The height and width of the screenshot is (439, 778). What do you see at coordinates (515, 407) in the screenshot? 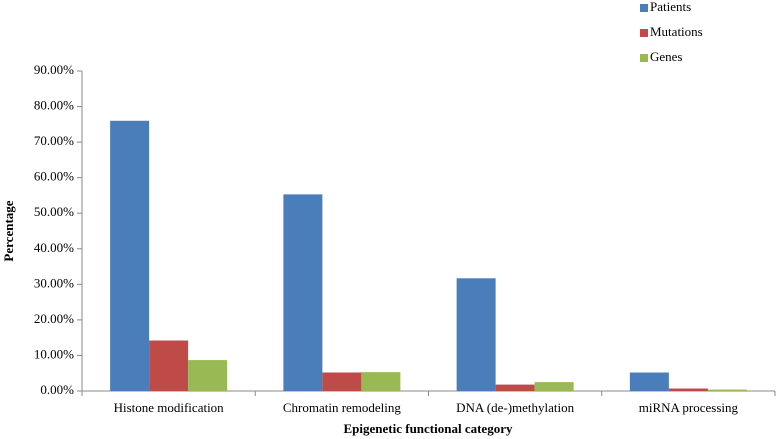
I see `x-tick-label: DNA (de-)methylation` at bounding box center [515, 407].